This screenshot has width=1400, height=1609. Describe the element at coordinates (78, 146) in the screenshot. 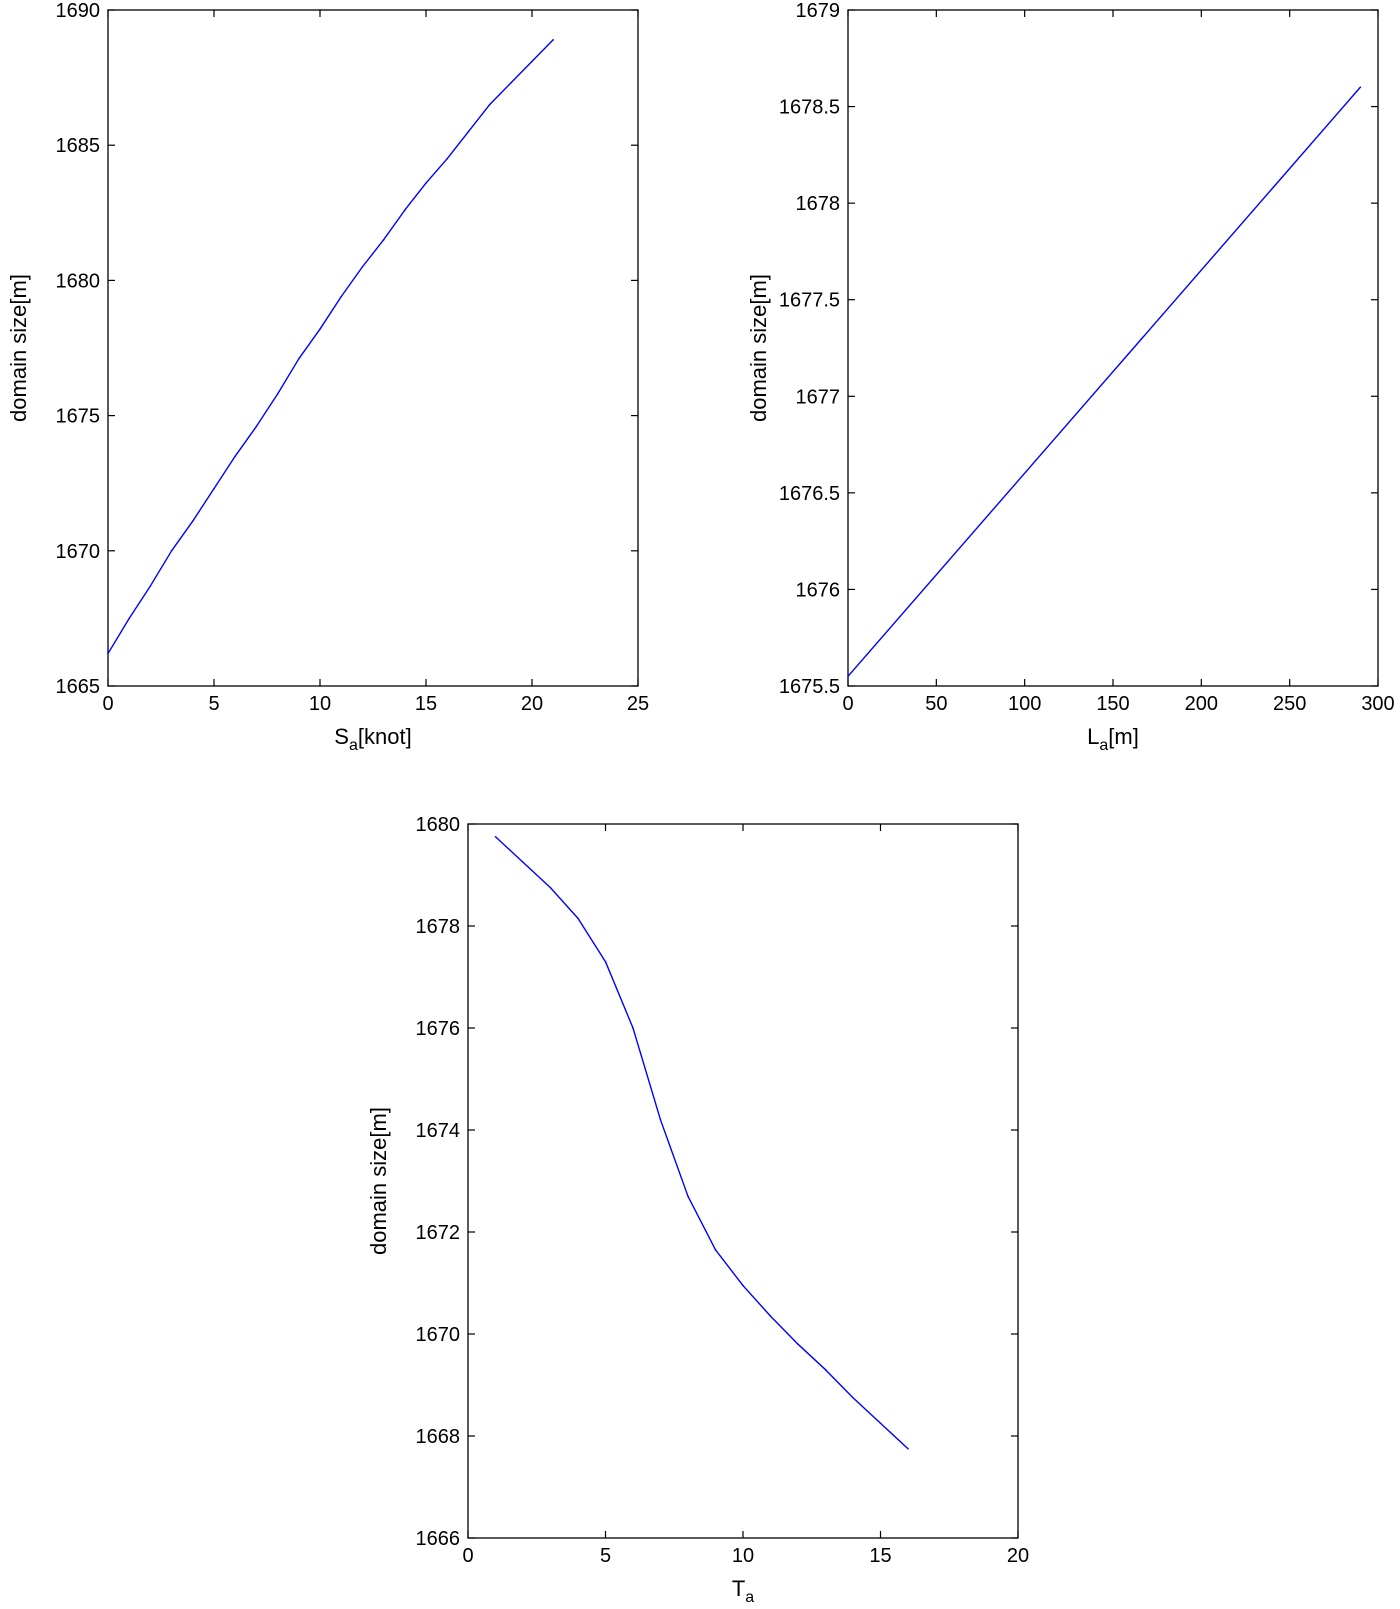

I see `y-tick-label: 1685` at that location.